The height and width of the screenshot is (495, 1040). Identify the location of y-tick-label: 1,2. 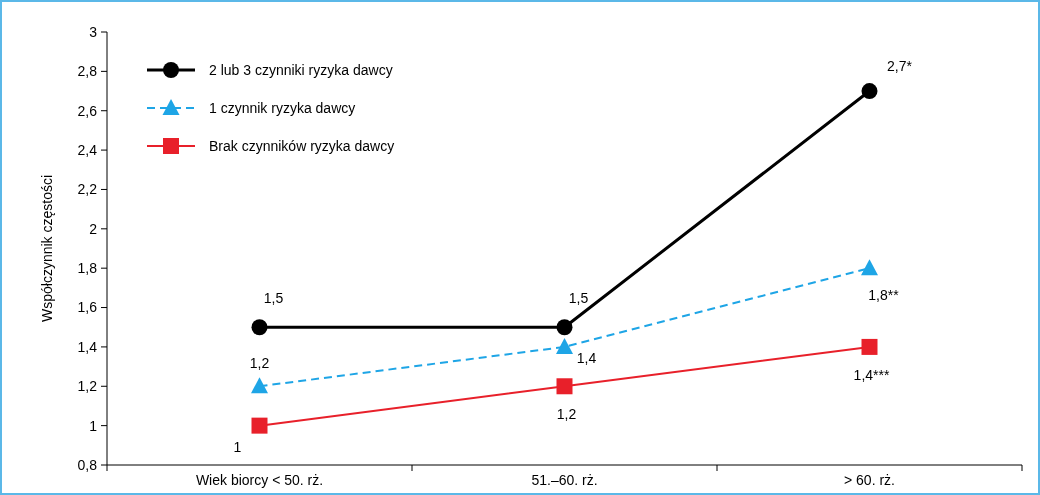
(87, 386).